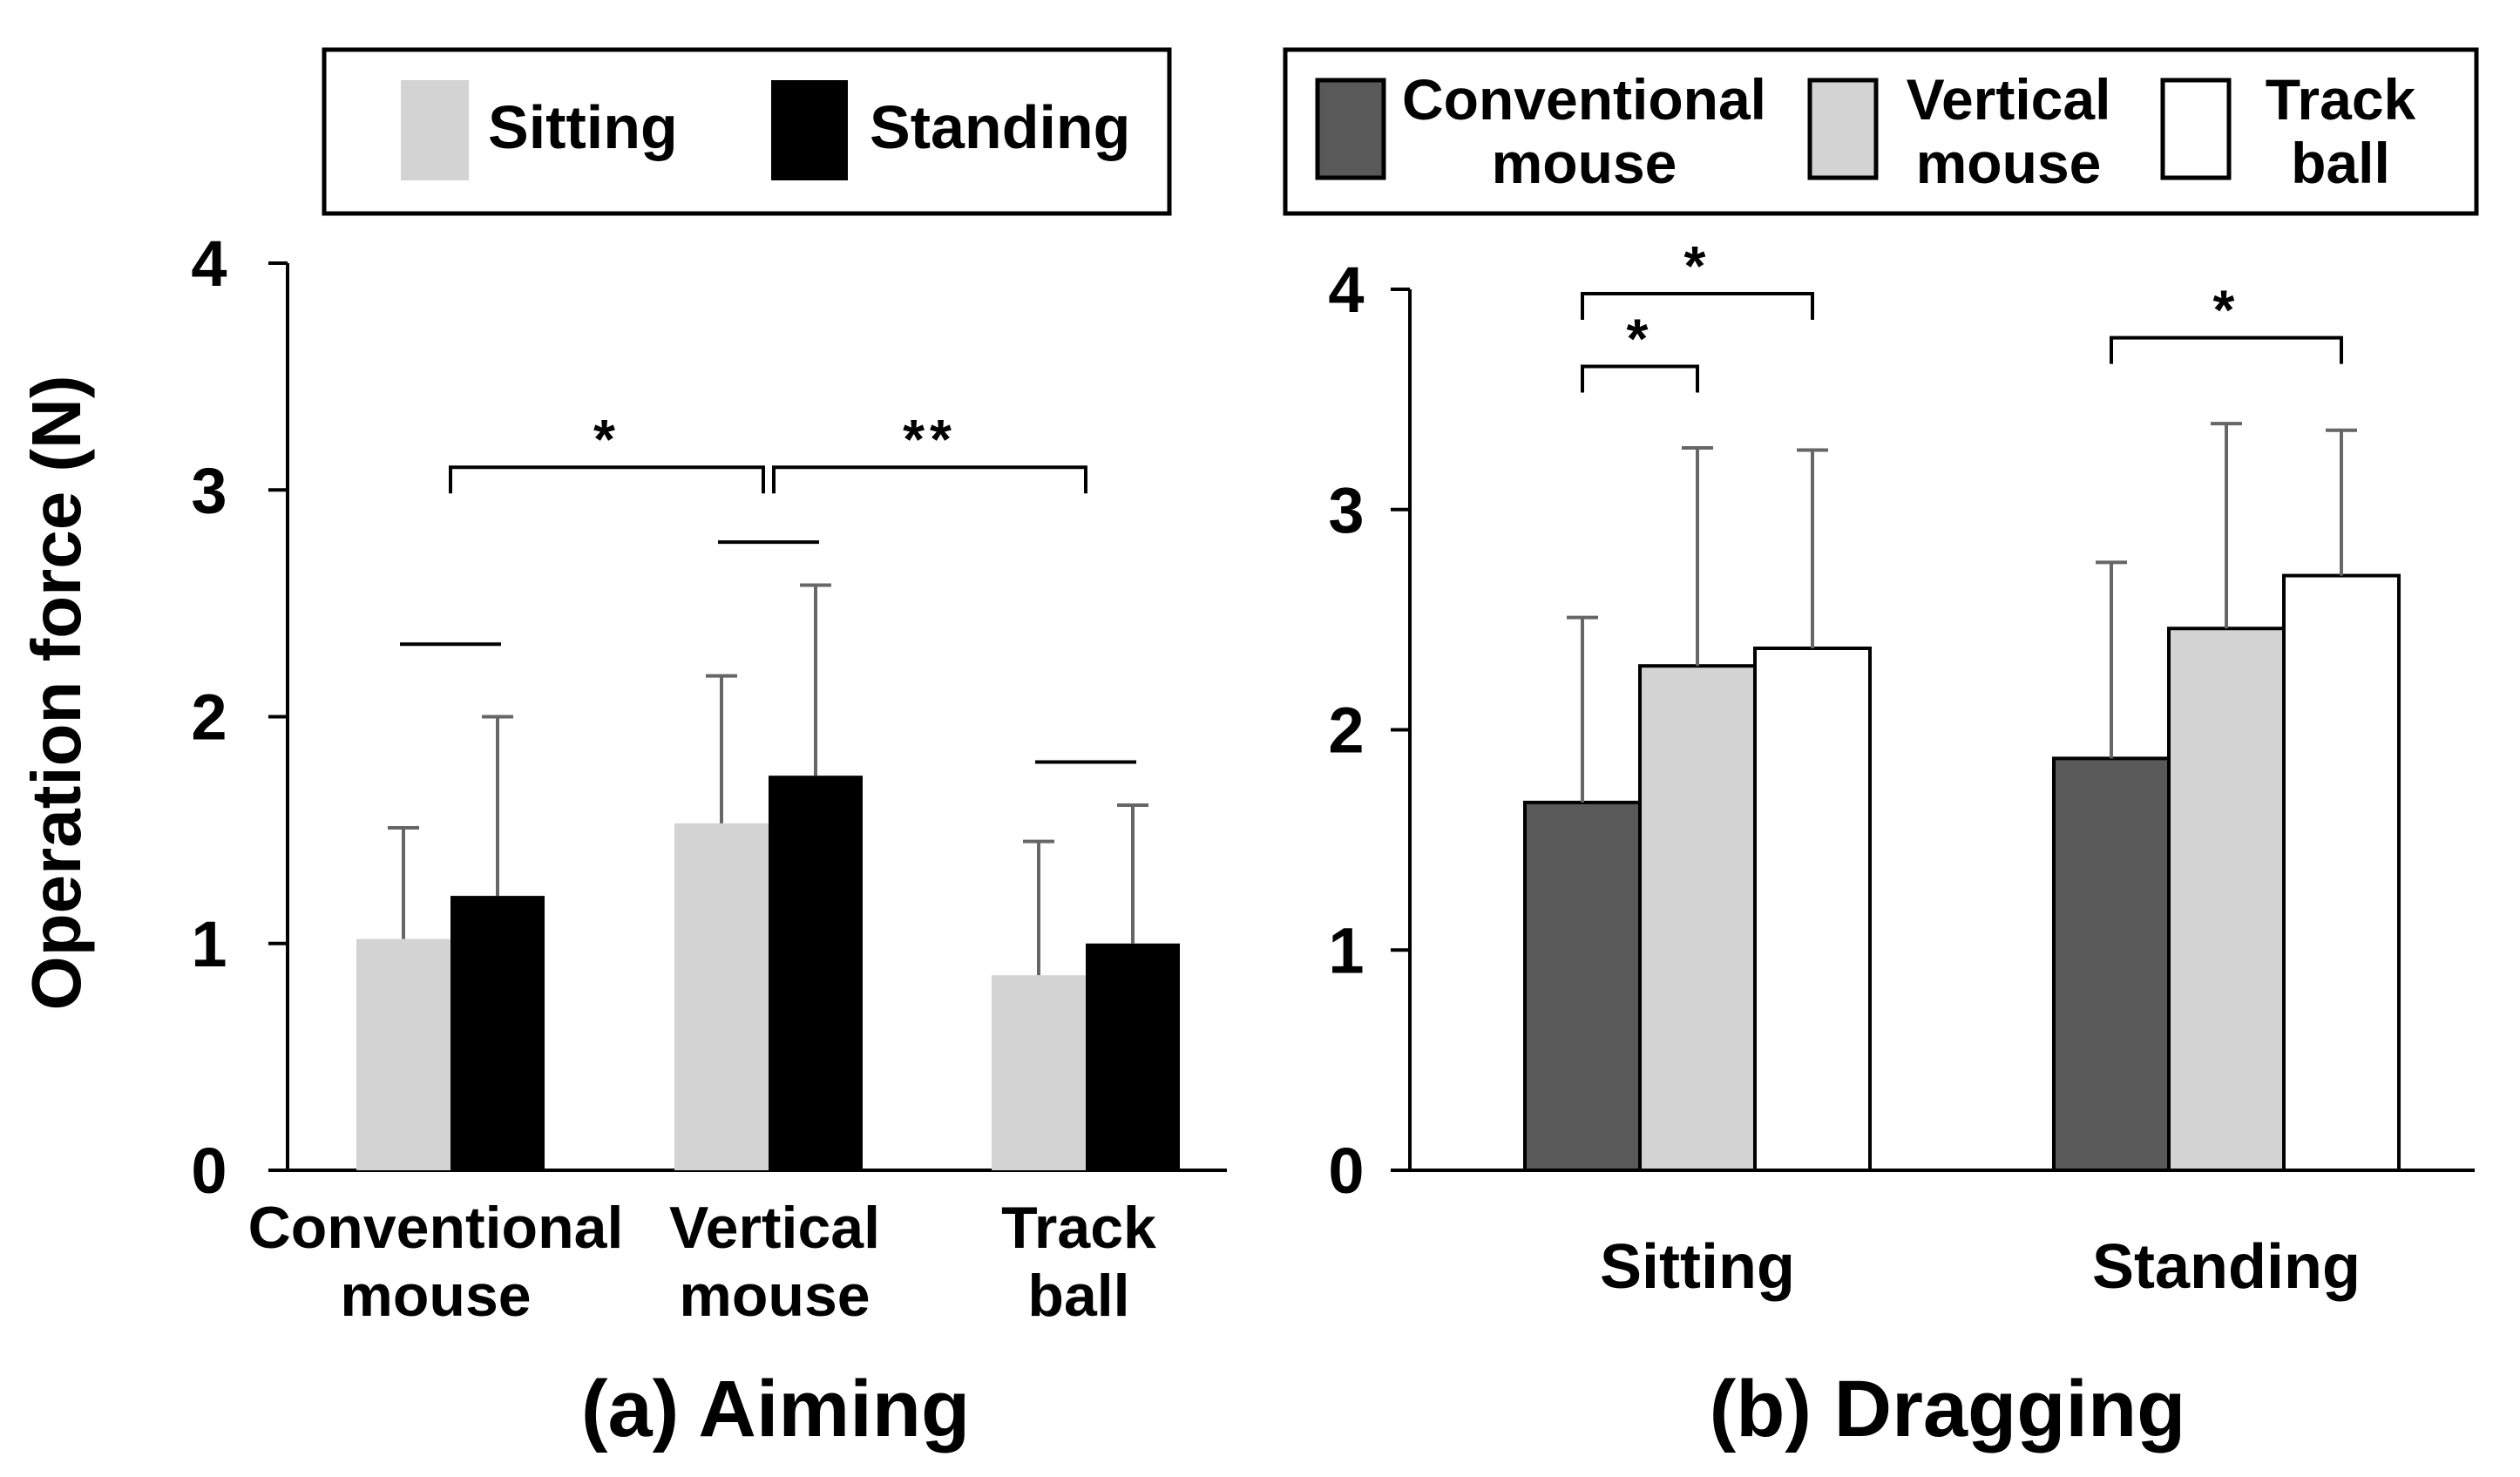 The image size is (2520, 1477). I want to click on panel-title-aiming: (a) Aiming, so click(775, 1409).